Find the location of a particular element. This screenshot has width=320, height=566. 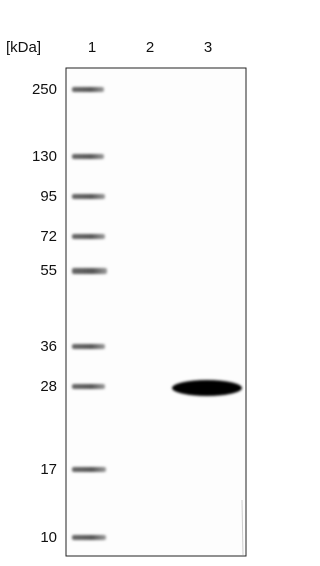

marker-label: 17 is located at coordinates (48, 469).